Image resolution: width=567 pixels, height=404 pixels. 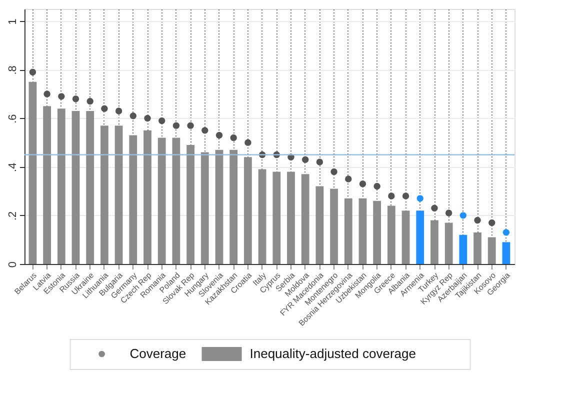 What do you see at coordinates (12, 70) in the screenshot?
I see `y-tick-label: .8` at bounding box center [12, 70].